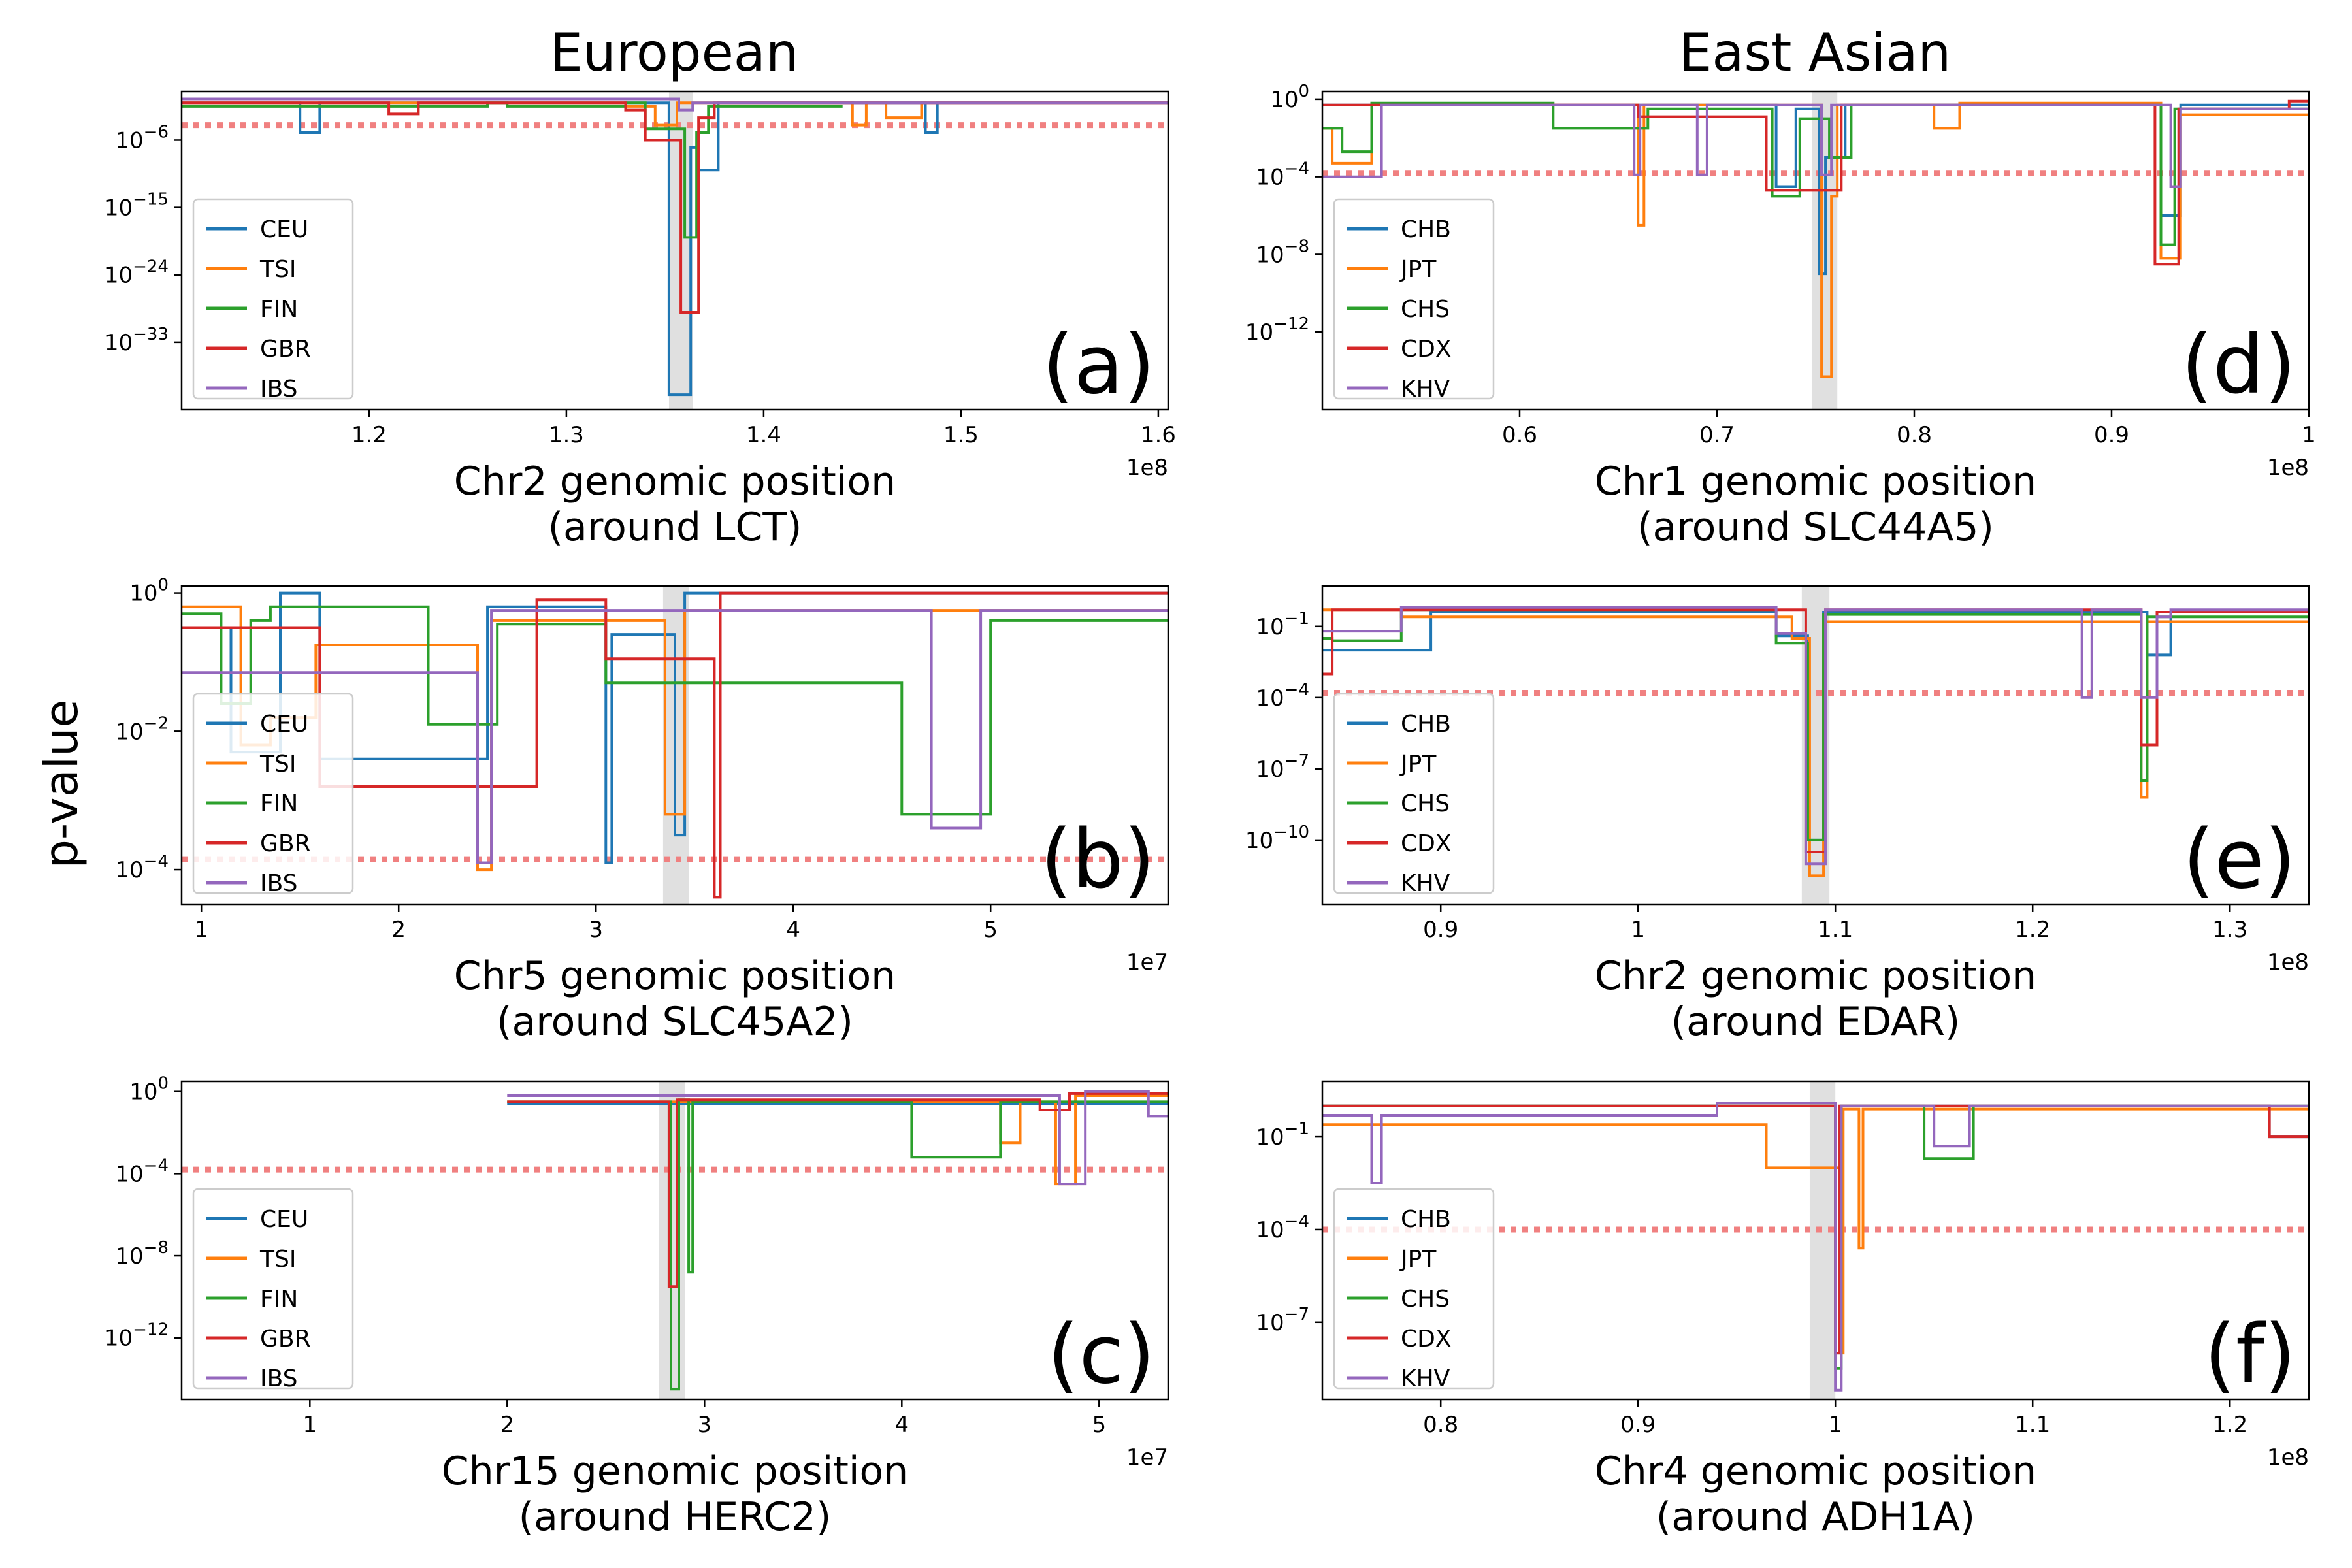  Describe the element at coordinates (673, 52) in the screenshot. I see `column-title-european: European` at that location.